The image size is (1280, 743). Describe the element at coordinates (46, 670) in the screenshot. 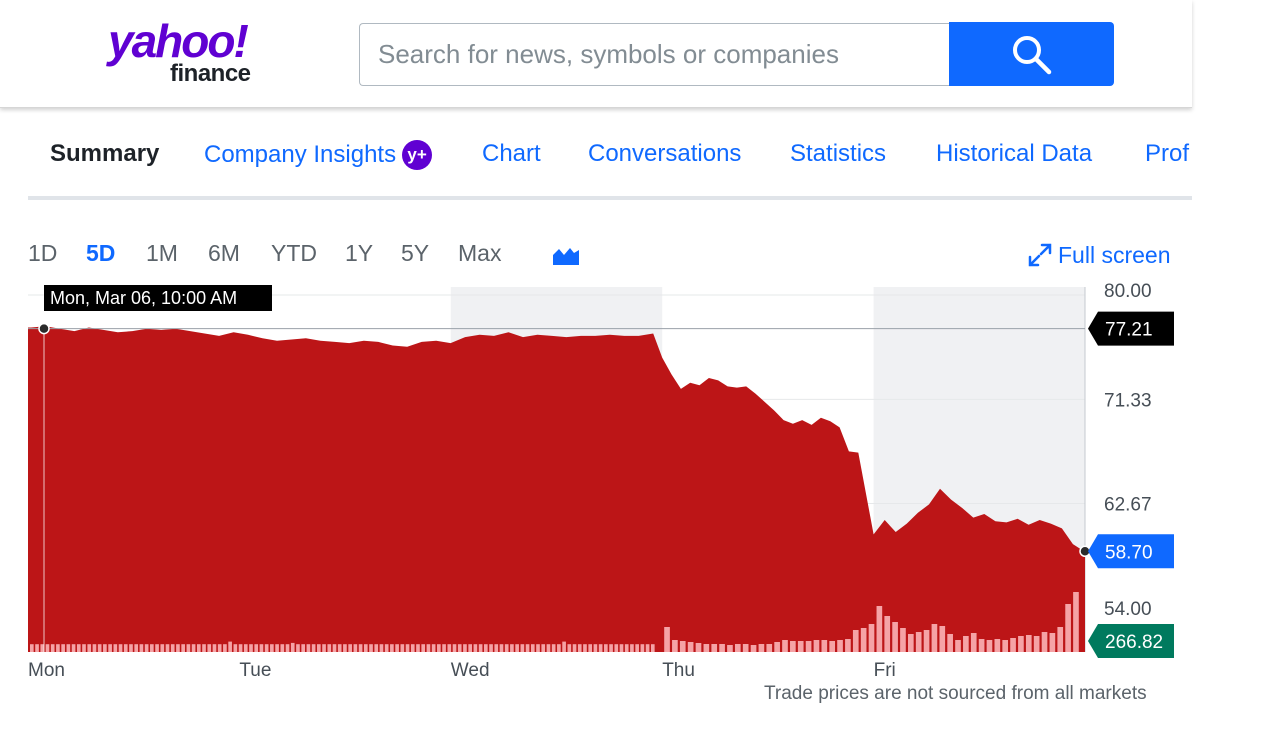

I see `x-tick-label: Mon` at that location.